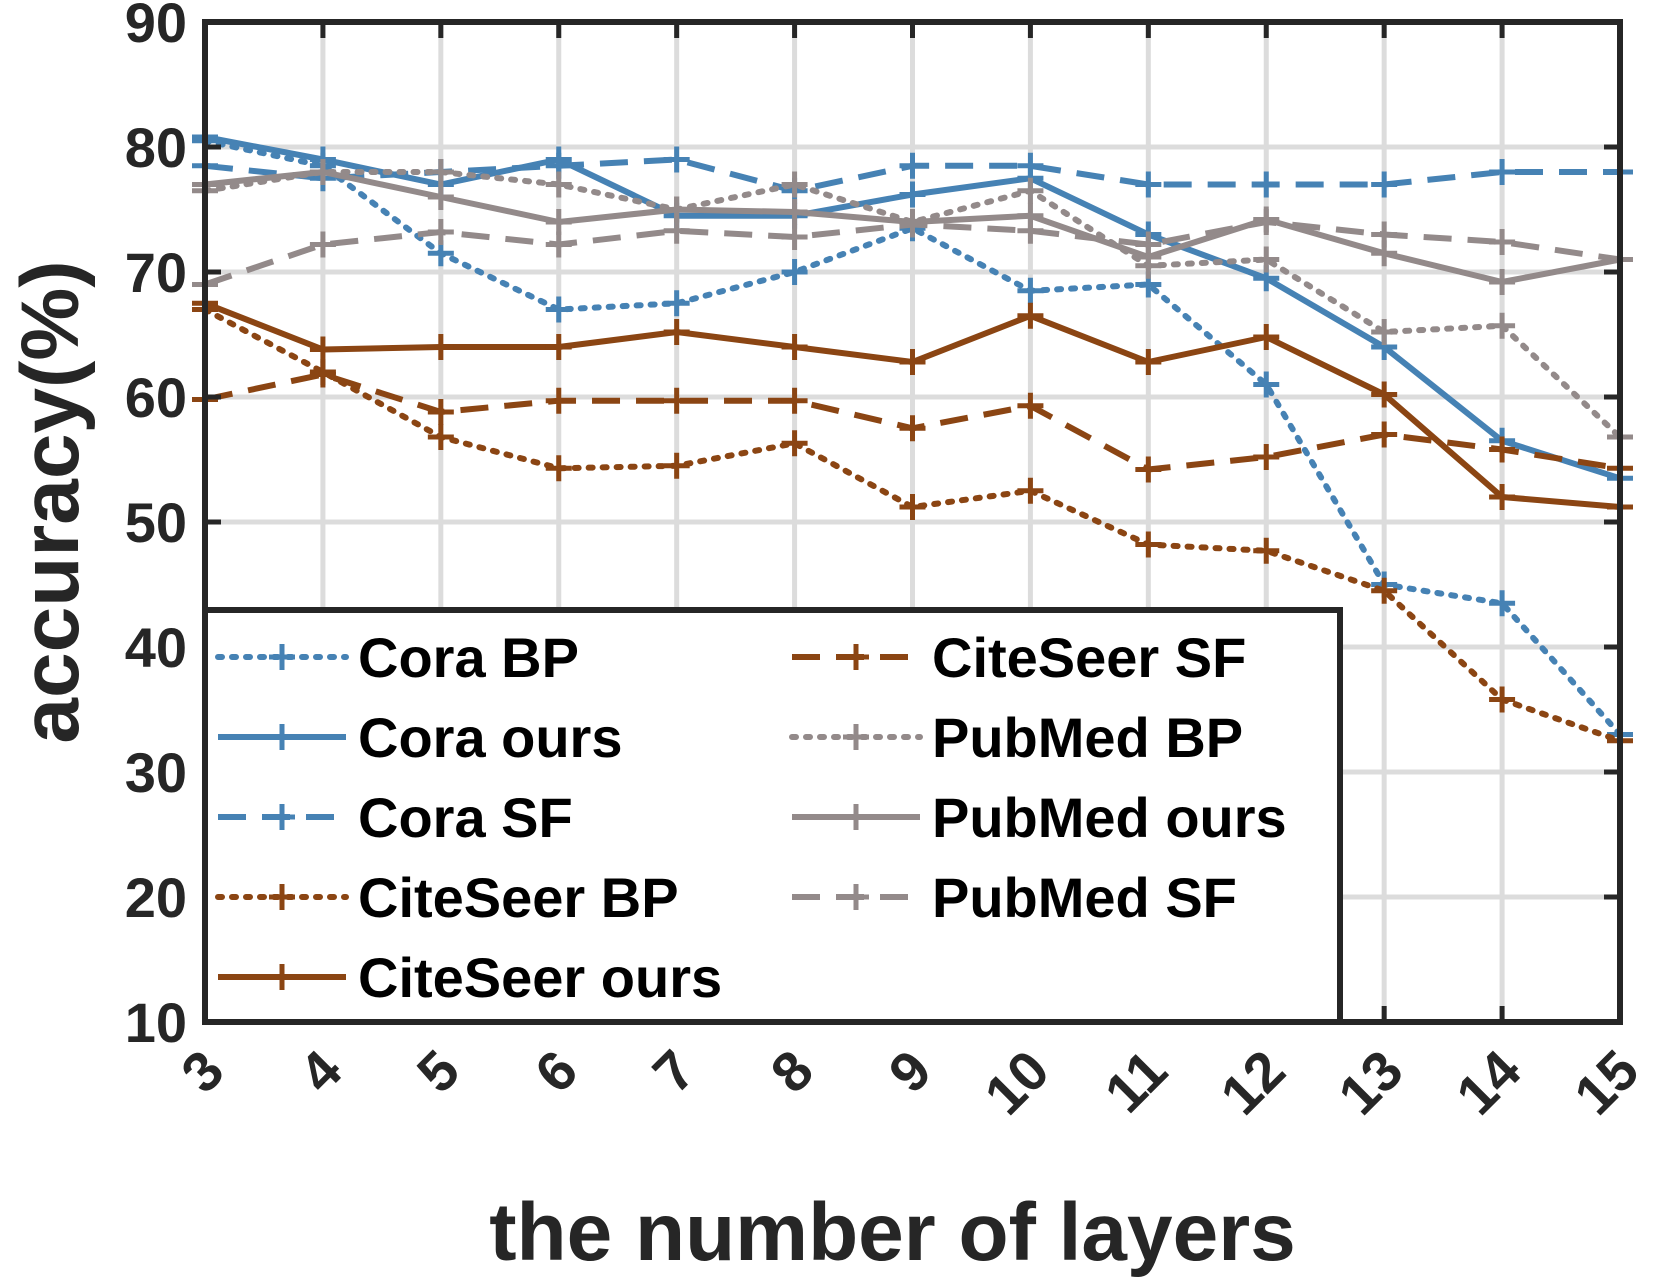  I want to click on y-tick-label: 70, so click(156, 272).